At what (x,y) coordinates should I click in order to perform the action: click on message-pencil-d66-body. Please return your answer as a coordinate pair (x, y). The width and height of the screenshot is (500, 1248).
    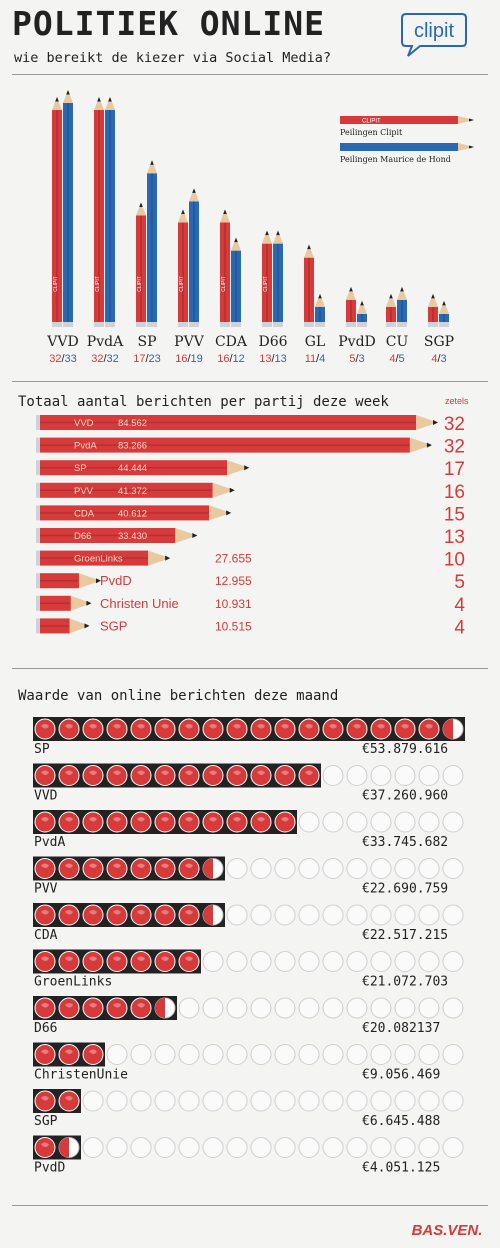
    Looking at the image, I should click on (108, 535).